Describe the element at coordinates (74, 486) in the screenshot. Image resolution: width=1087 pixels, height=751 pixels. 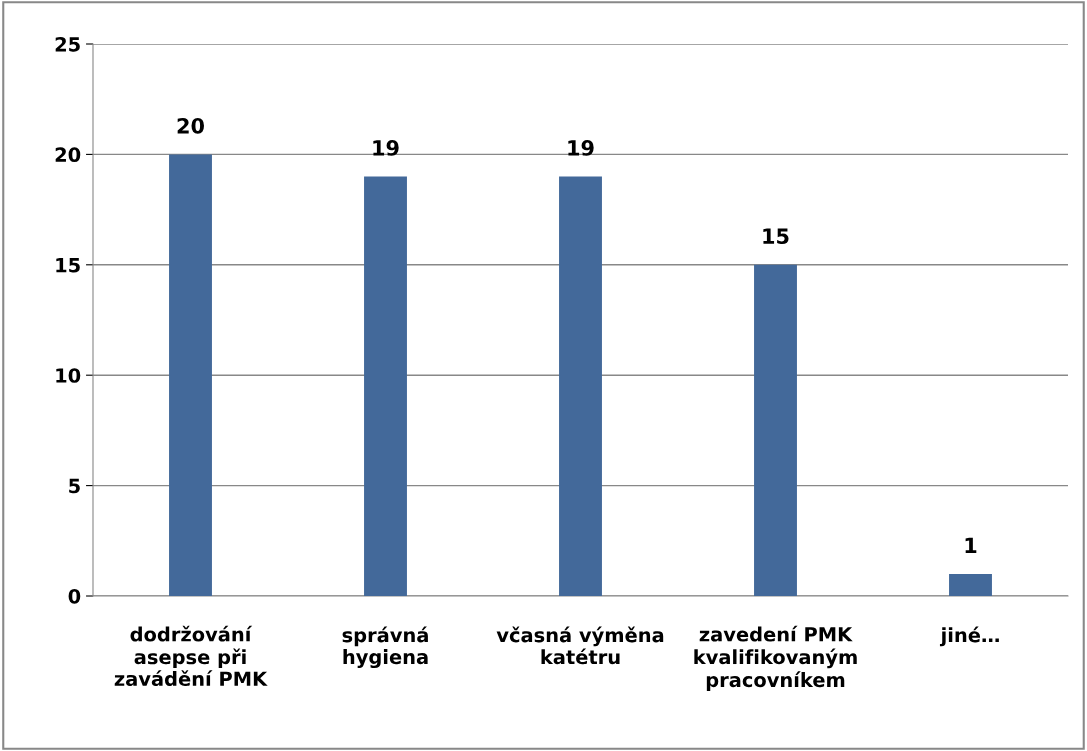
I see `y-tick-label: 5` at that location.